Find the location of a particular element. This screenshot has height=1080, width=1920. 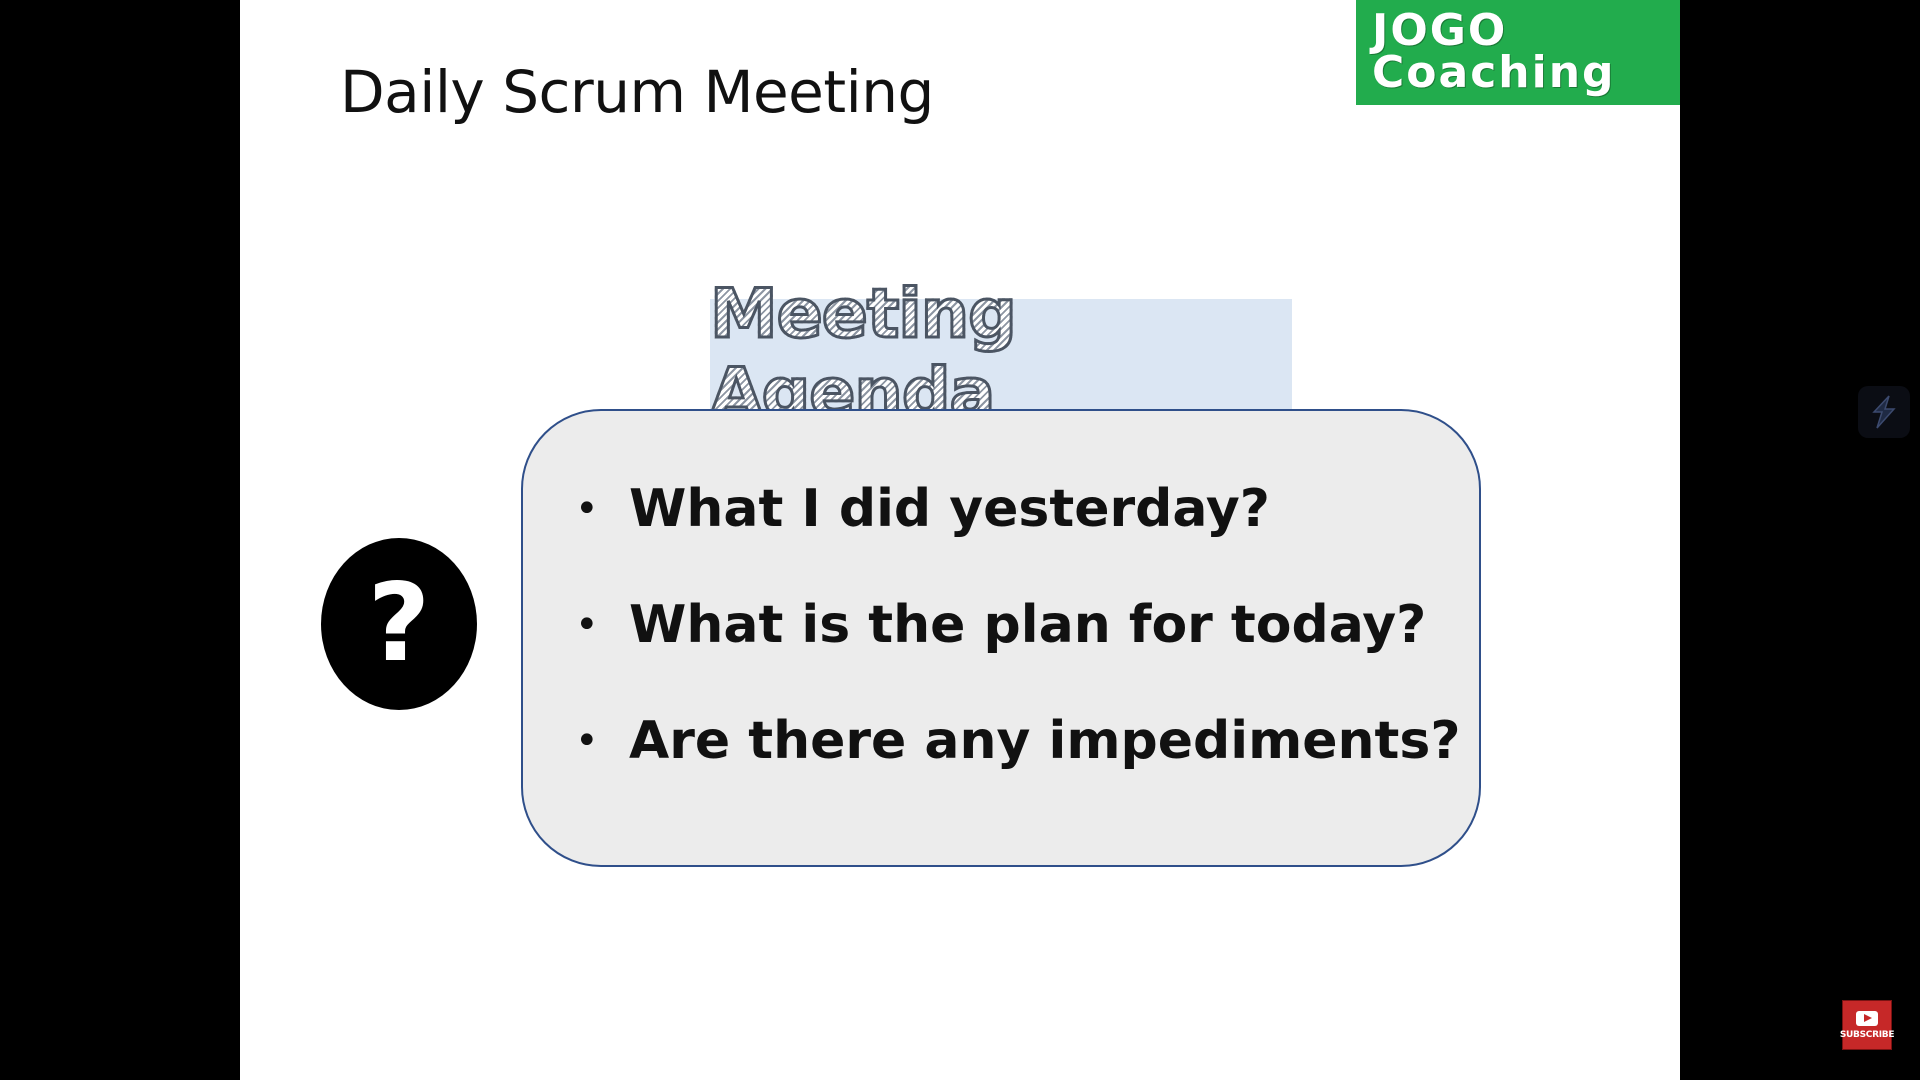

agenda-heading: Meeting Agenda is located at coordinates (1000, 354).